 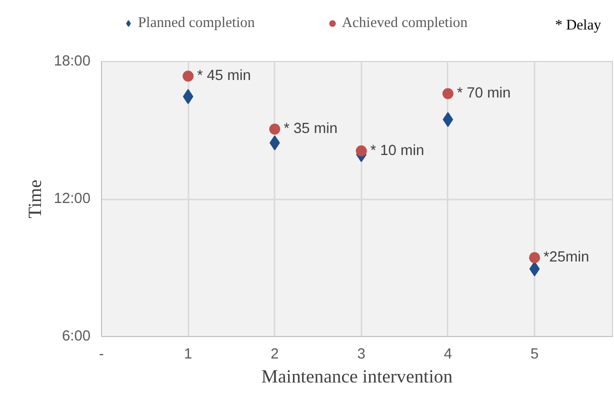 I want to click on annotation: *25min, so click(x=567, y=258).